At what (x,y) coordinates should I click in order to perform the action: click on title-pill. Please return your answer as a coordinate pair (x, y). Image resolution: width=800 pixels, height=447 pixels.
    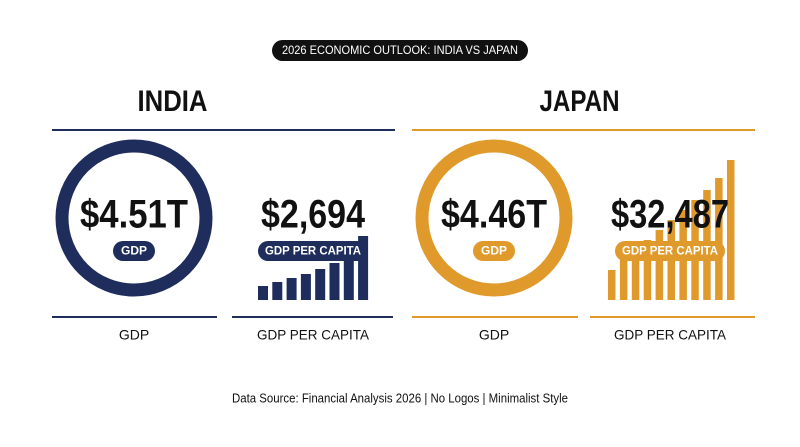
    Looking at the image, I should click on (400, 50).